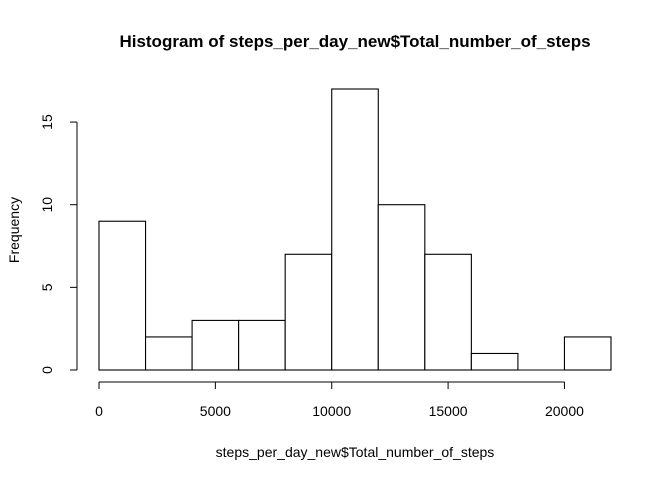 The image size is (672, 480). What do you see at coordinates (355, 452) in the screenshot?
I see `x-axis-label: steps_per_day_new$Total_number_of_steps` at bounding box center [355, 452].